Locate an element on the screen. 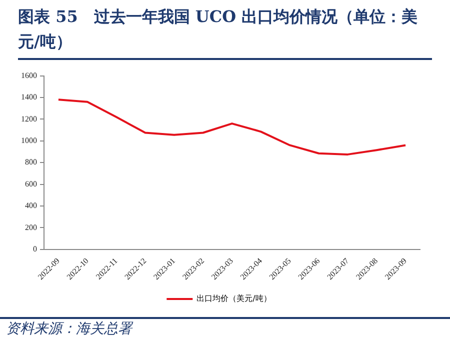  y-tick-label: 400 is located at coordinates (31, 205).